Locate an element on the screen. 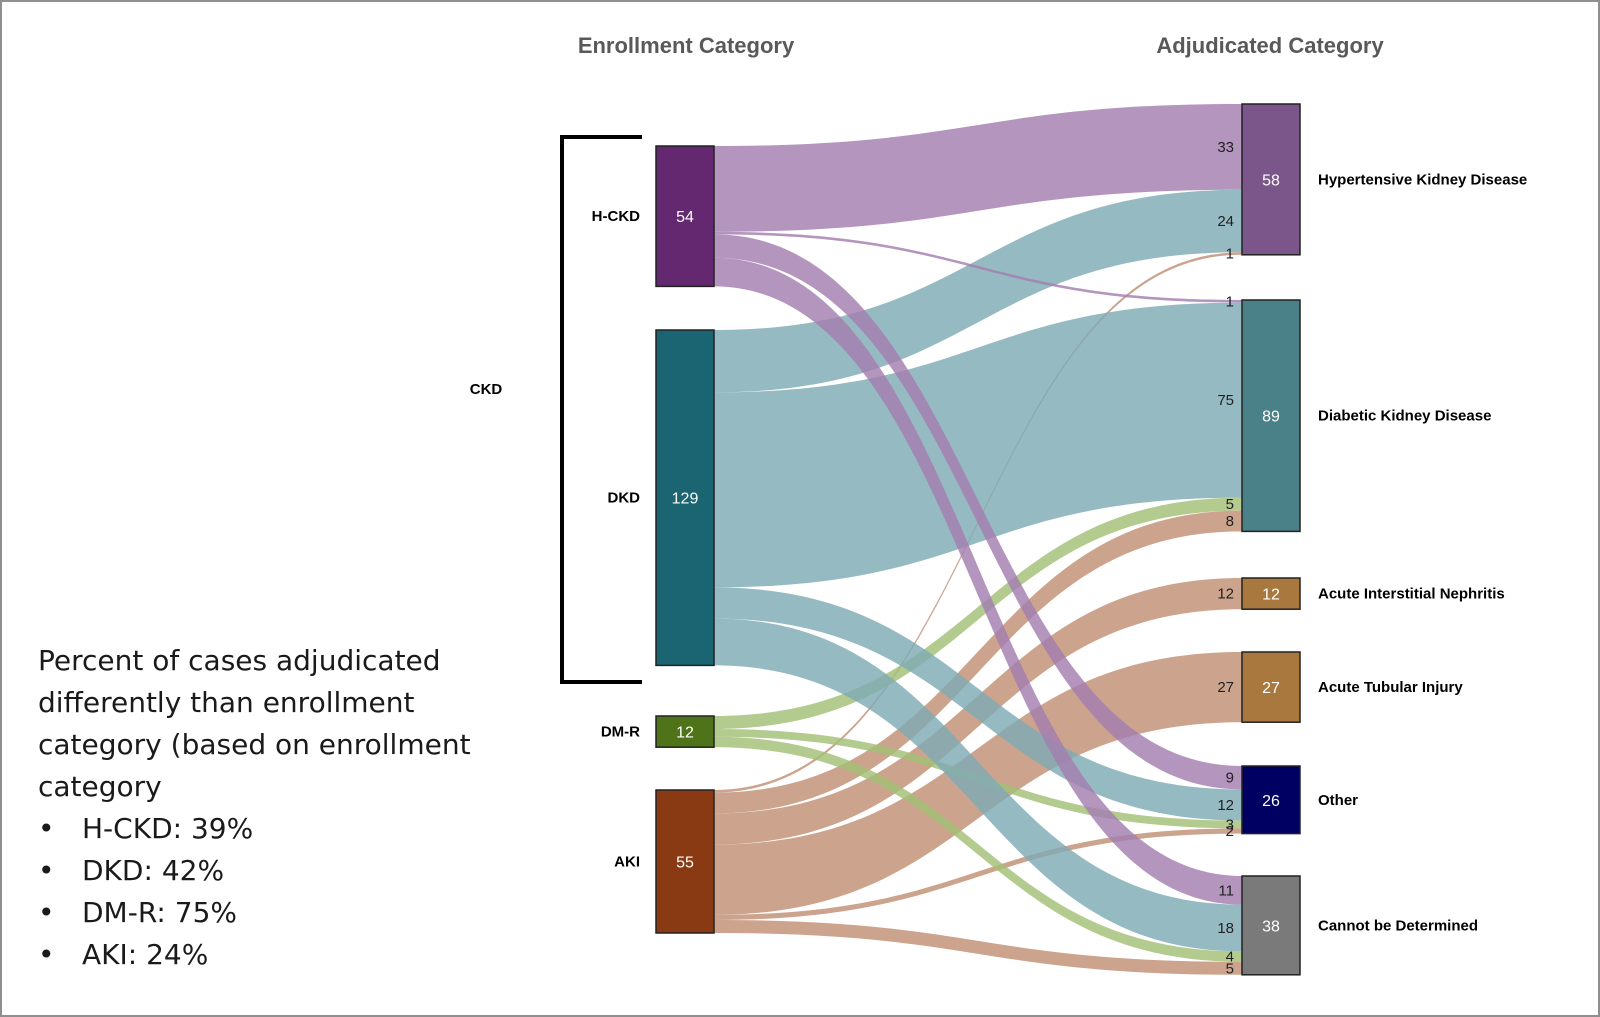 The height and width of the screenshot is (1017, 1600). ckd-bracket is located at coordinates (601, 409).